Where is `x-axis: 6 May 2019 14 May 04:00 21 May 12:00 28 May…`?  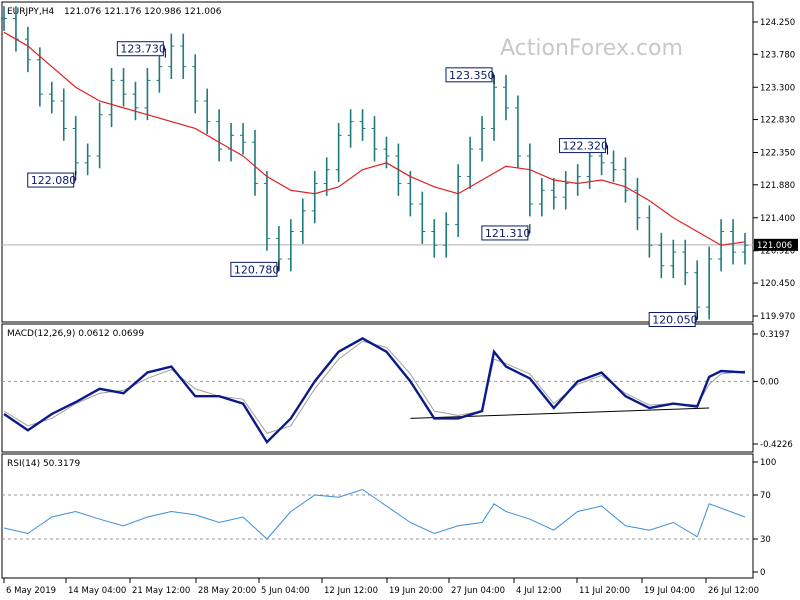 x-axis: 6 May 2019 14 May 04:00 21 May 12:00 28 May… is located at coordinates (381, 587).